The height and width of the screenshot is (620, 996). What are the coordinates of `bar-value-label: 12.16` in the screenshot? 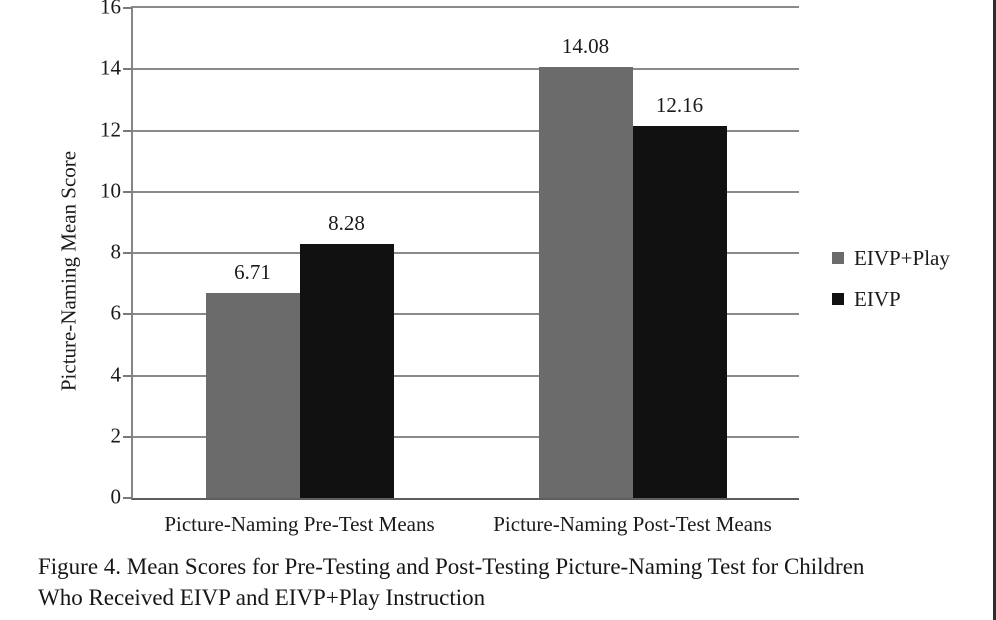 It's located at (679, 104).